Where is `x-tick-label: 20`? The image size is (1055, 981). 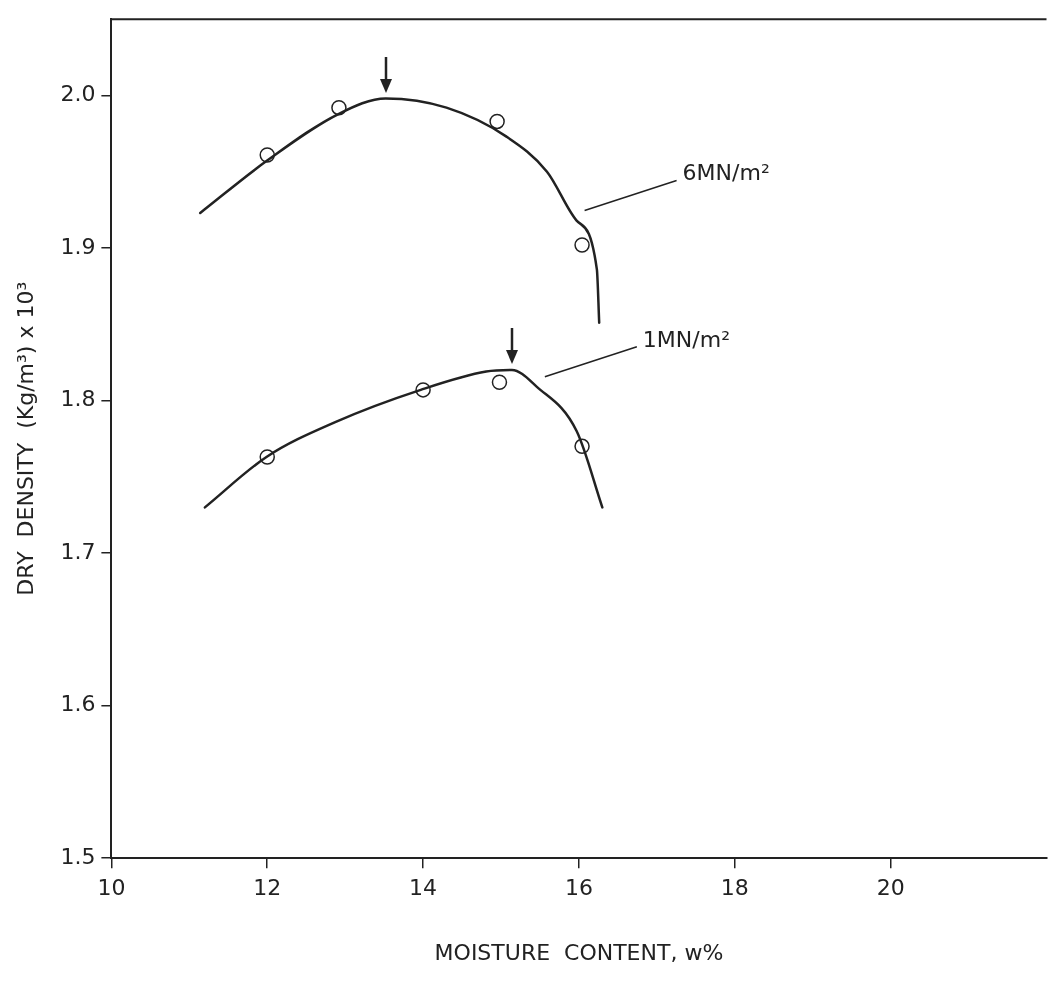
x-tick-label: 20 is located at coordinates (890, 888).